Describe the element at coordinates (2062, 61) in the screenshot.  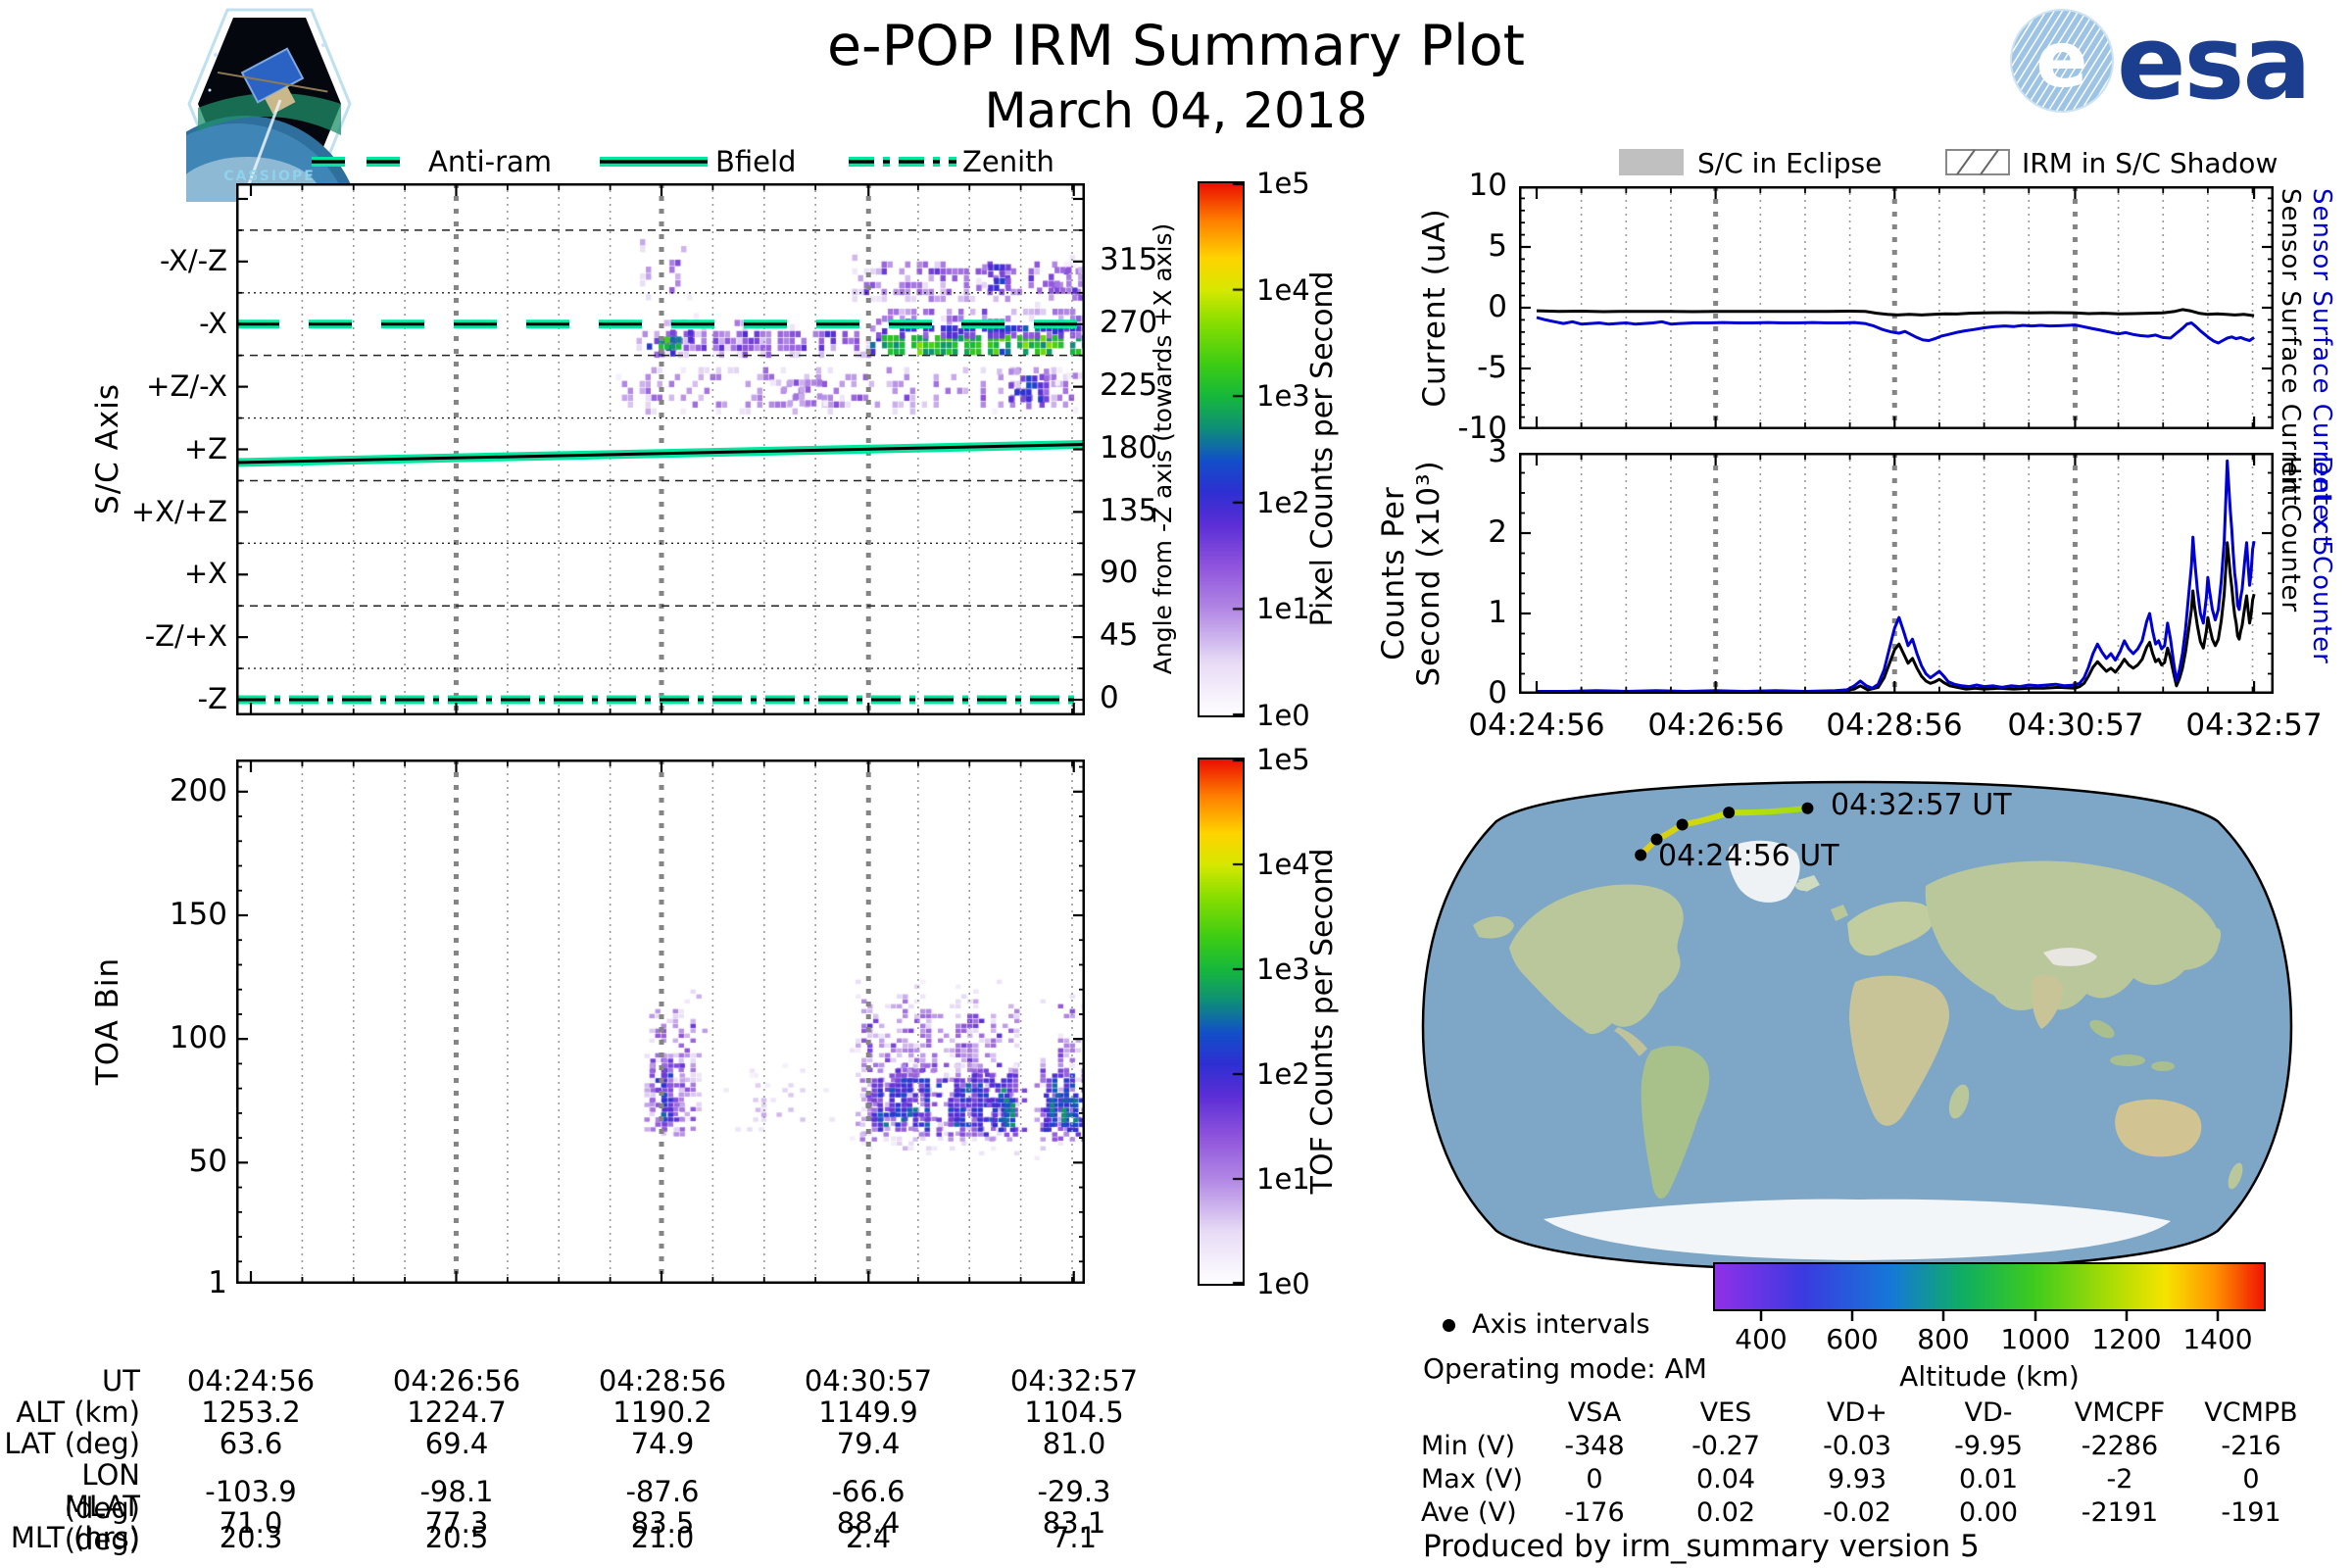
I see `svg-text: e` at that location.